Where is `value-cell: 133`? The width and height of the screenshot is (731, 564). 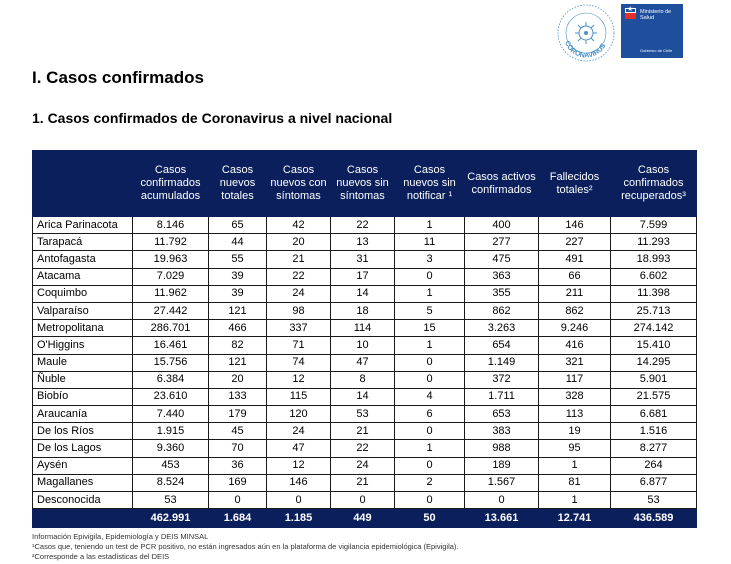
value-cell: 133 is located at coordinates (237, 397).